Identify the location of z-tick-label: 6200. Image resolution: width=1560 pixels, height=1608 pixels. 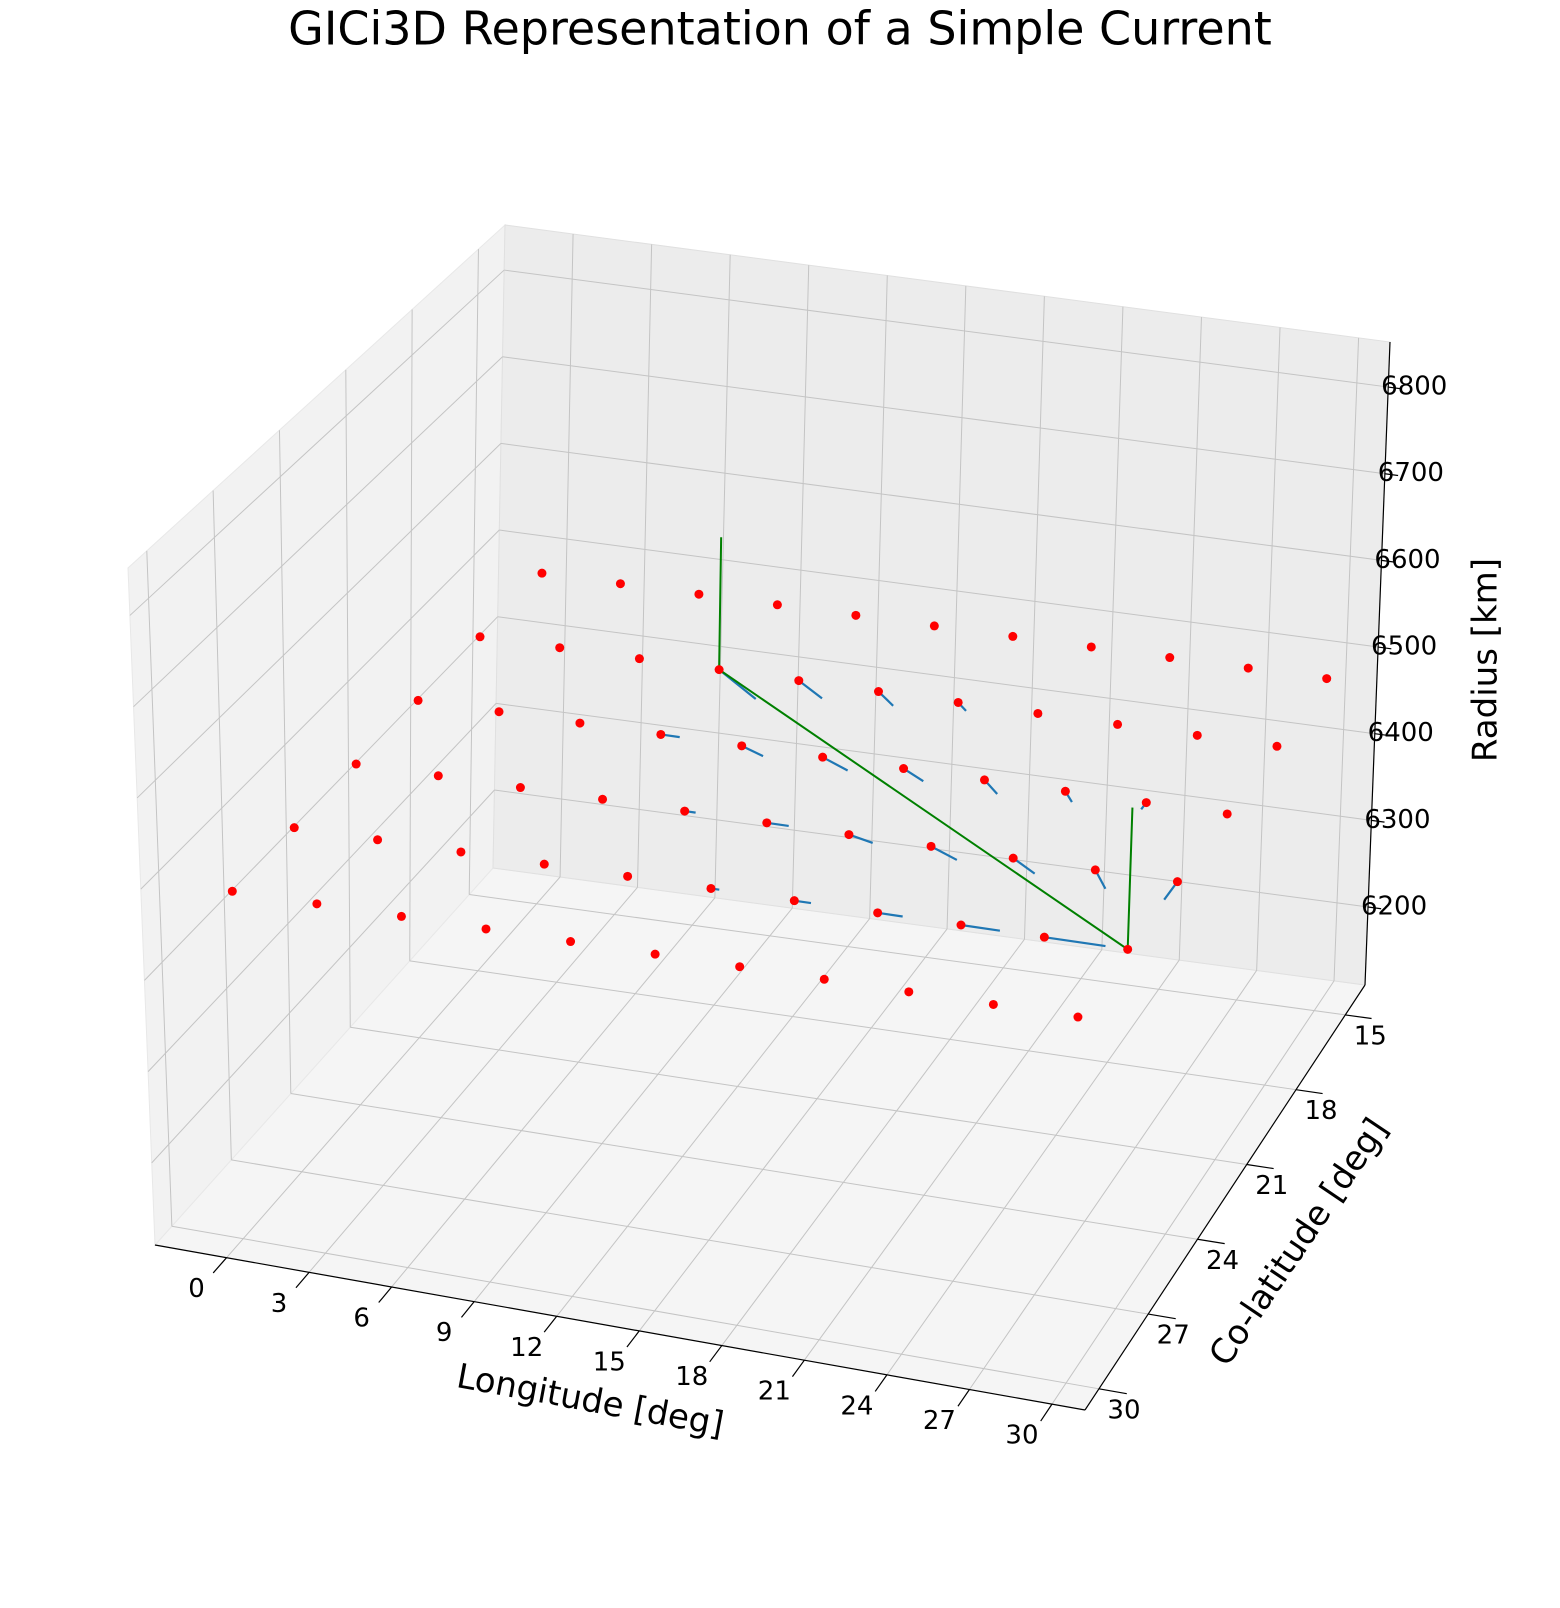
(1394, 907).